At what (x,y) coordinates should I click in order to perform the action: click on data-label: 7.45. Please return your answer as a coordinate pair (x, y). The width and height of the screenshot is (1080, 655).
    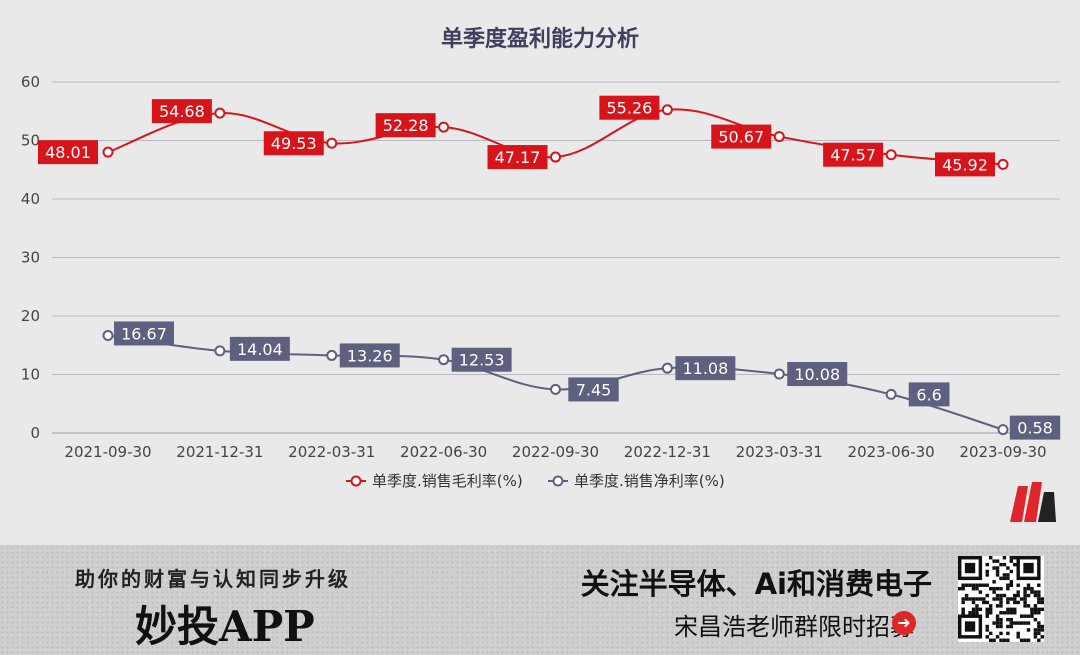
    Looking at the image, I should click on (594, 389).